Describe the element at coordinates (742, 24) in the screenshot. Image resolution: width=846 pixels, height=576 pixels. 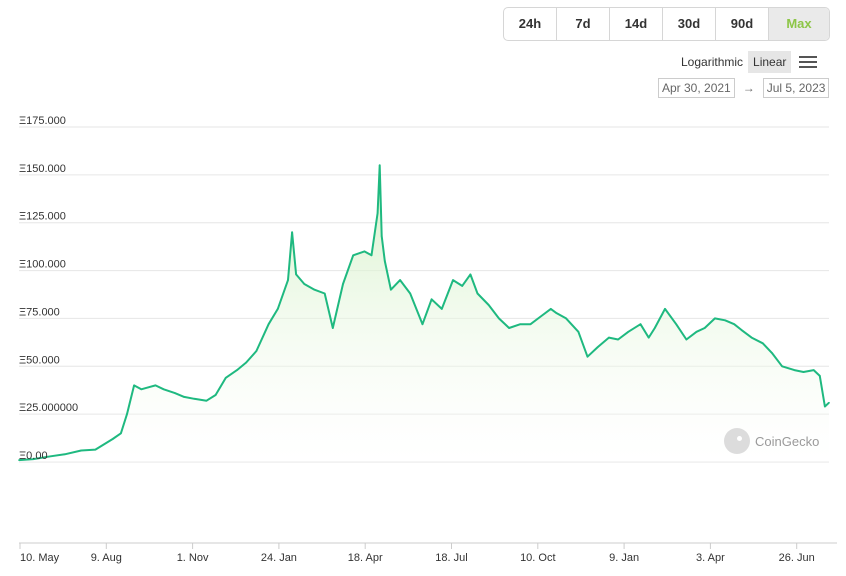
I see `range-90d-button: 90d` at that location.